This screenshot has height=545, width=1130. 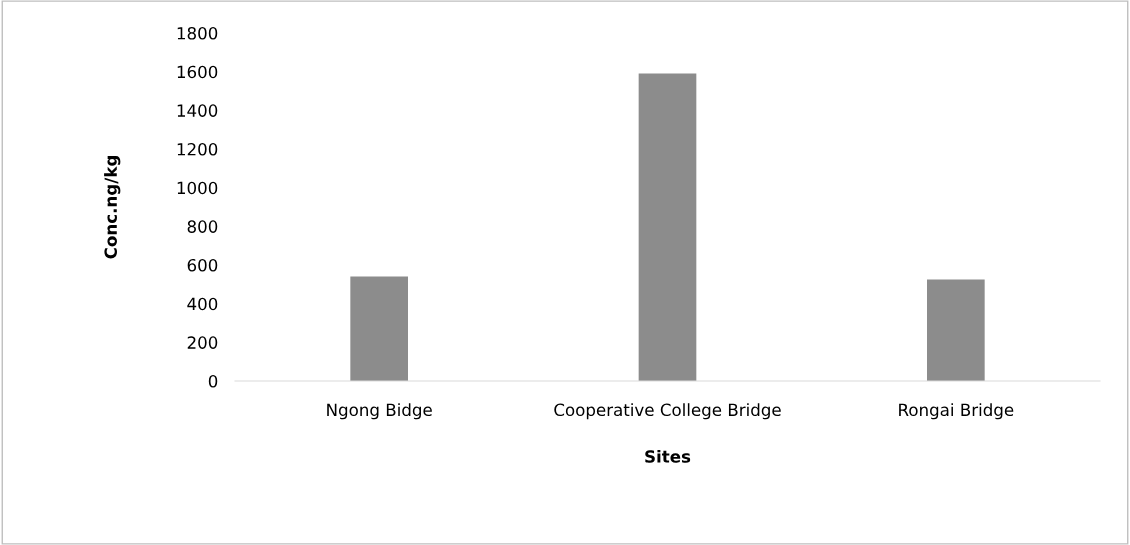 What do you see at coordinates (667, 411) in the screenshot?
I see `x-tick-label: Cooperative College Bridge` at bounding box center [667, 411].